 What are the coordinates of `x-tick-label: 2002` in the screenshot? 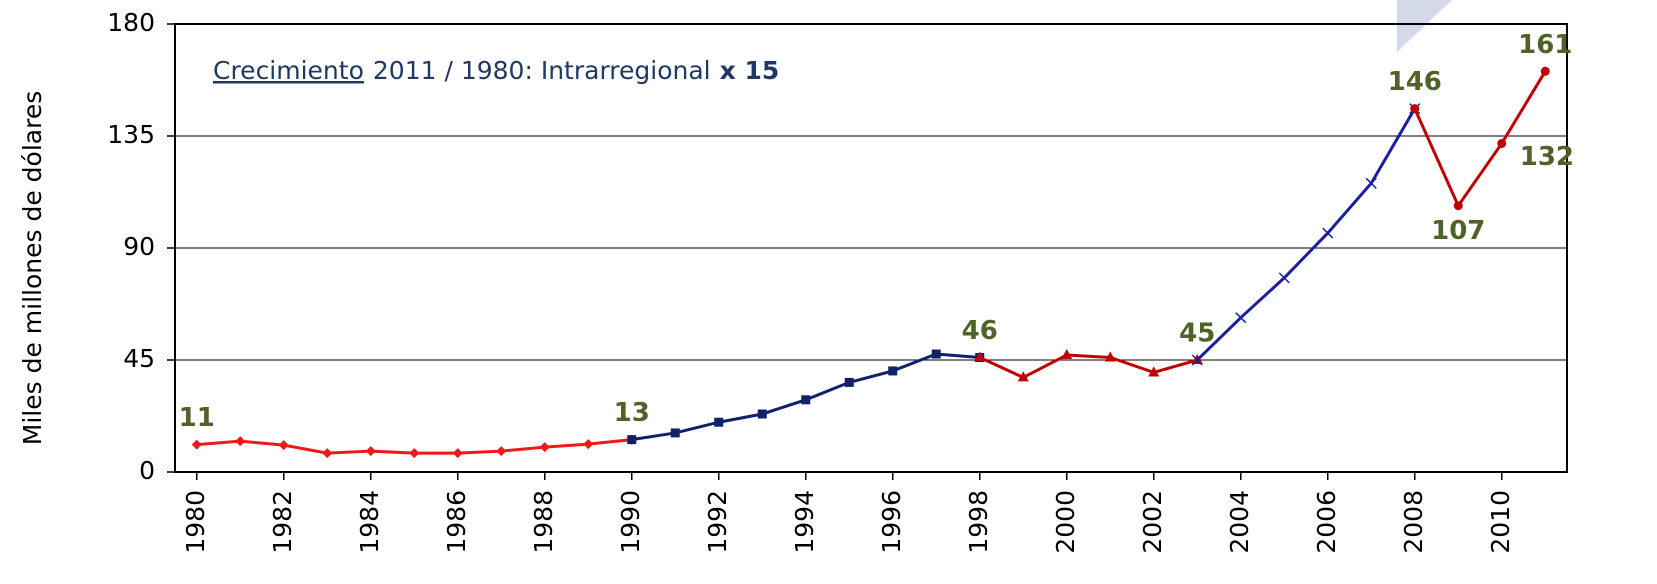 It's located at (1152, 522).